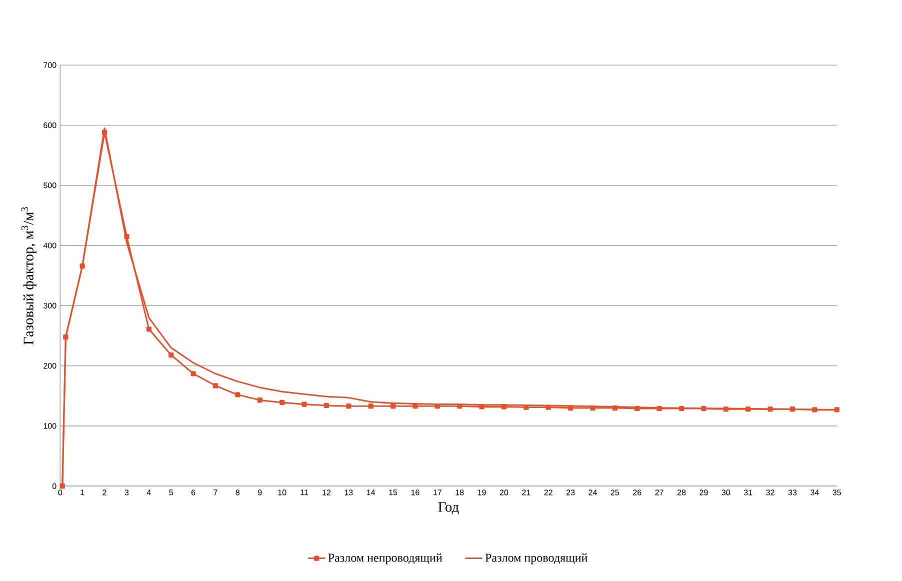 Image resolution: width=902 pixels, height=581 pixels. Describe the element at coordinates (50, 305) in the screenshot. I see `y-tick-label: 300` at that location.